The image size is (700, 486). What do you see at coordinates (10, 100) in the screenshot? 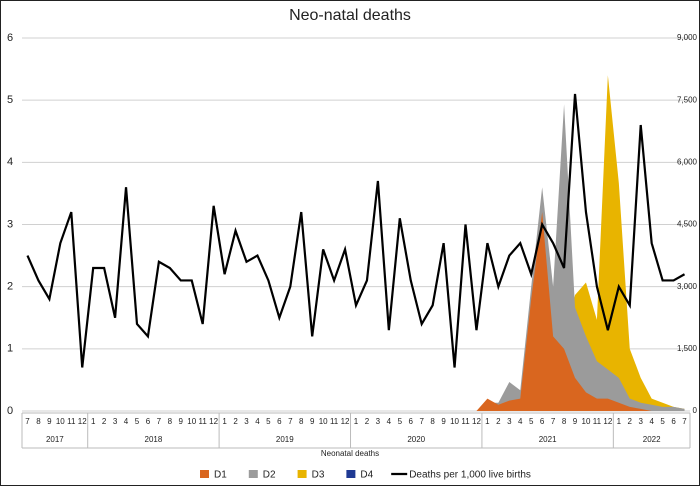
I see `y-tick-label: 5` at bounding box center [10, 100].